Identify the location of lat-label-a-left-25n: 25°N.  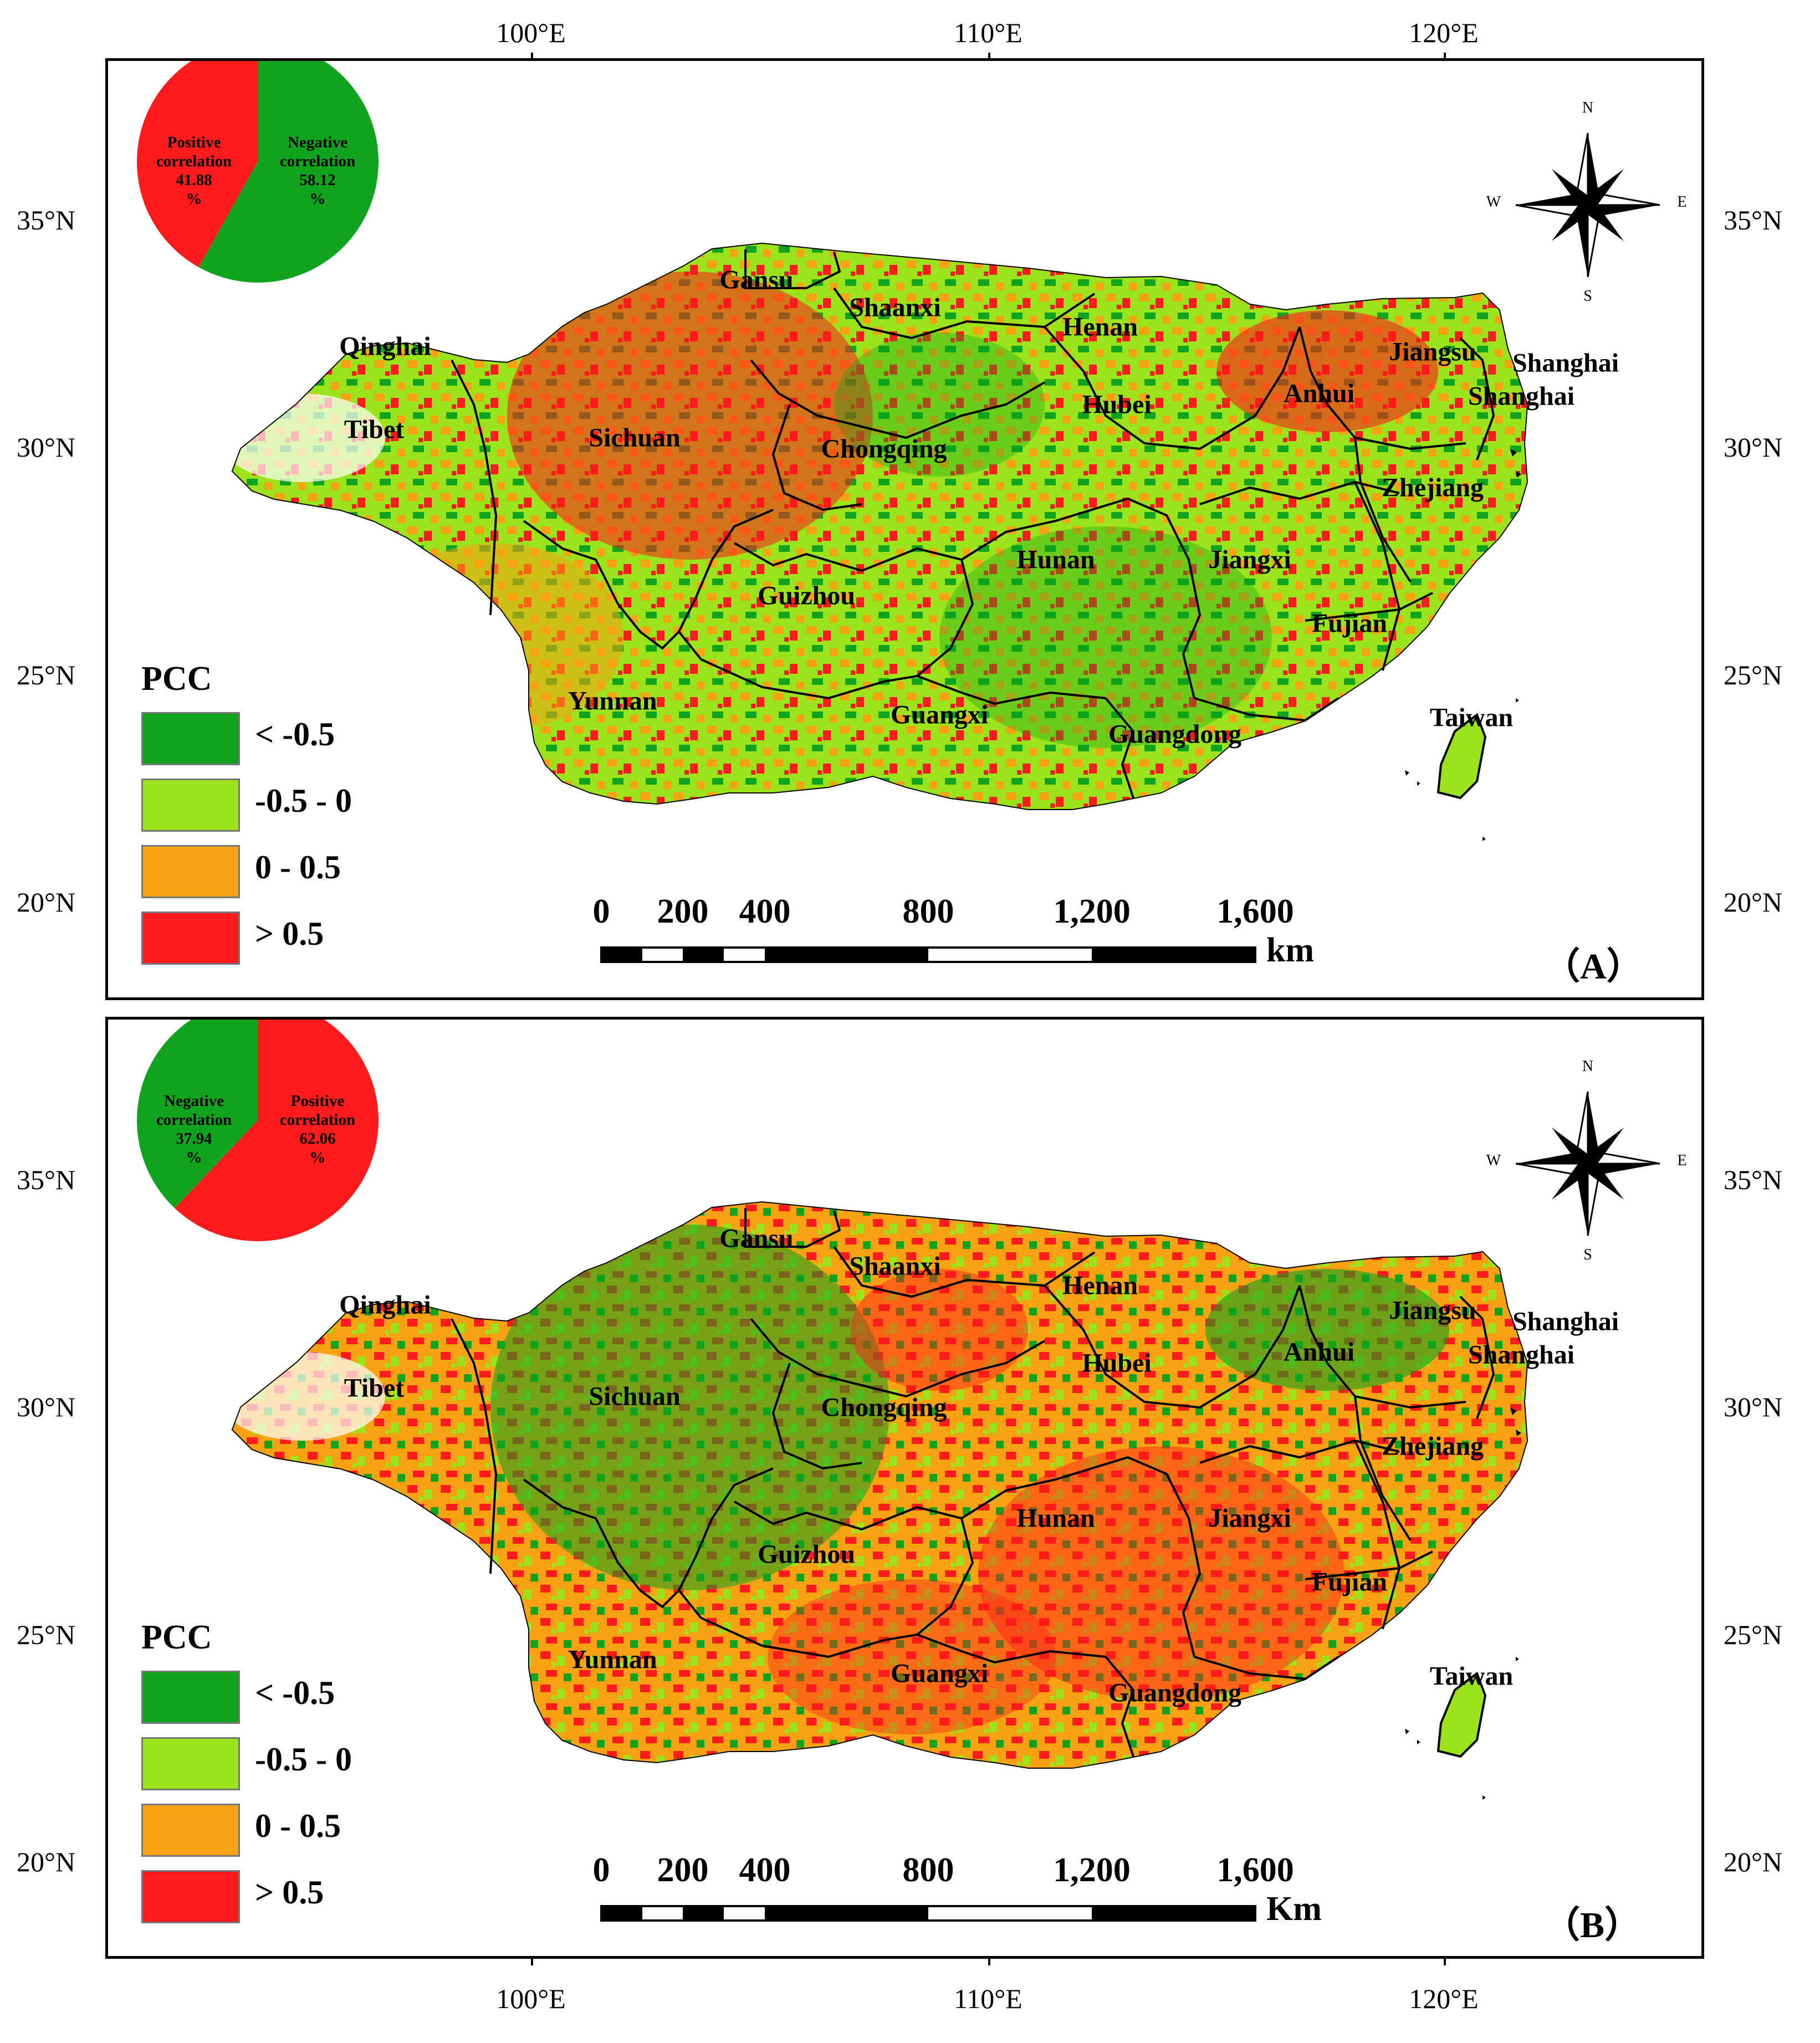
(46, 674).